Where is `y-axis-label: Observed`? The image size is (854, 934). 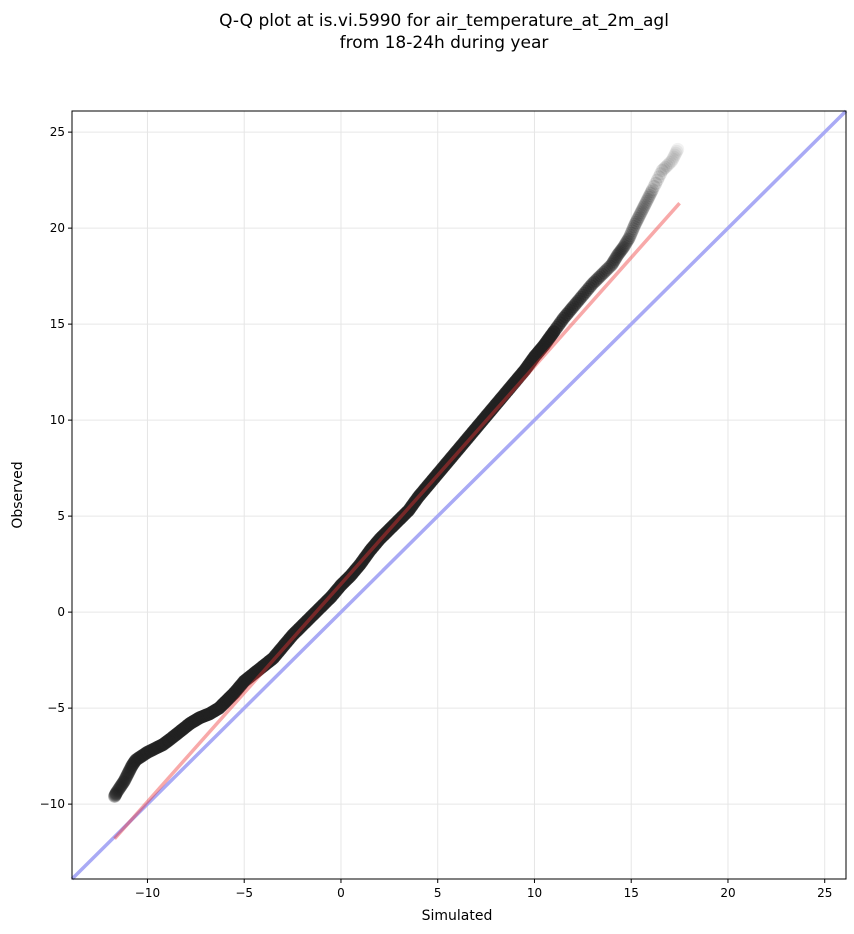 y-axis-label: Observed is located at coordinates (18, 494).